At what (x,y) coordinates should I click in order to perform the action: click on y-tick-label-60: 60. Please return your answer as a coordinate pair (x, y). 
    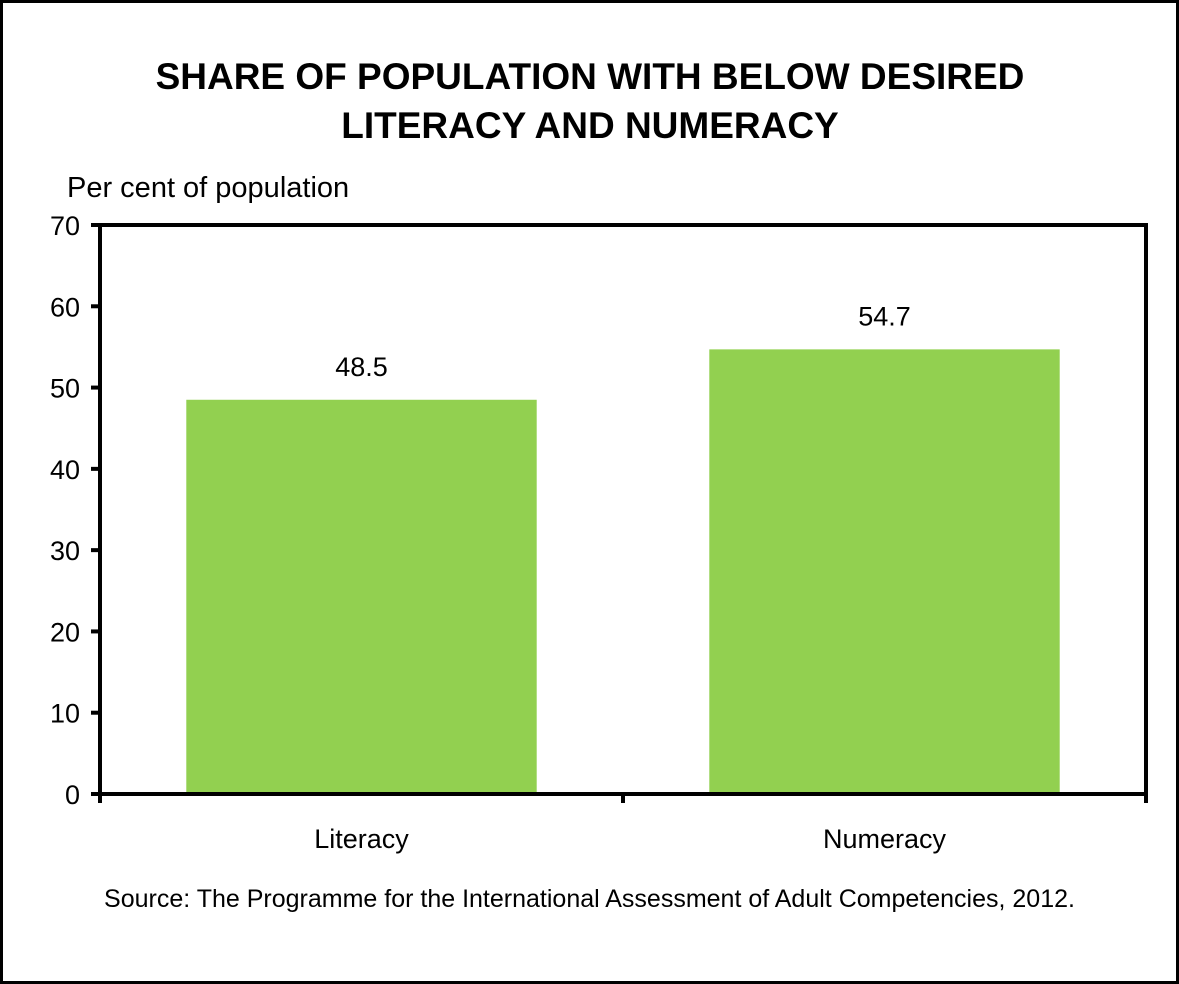
    Looking at the image, I should click on (65, 307).